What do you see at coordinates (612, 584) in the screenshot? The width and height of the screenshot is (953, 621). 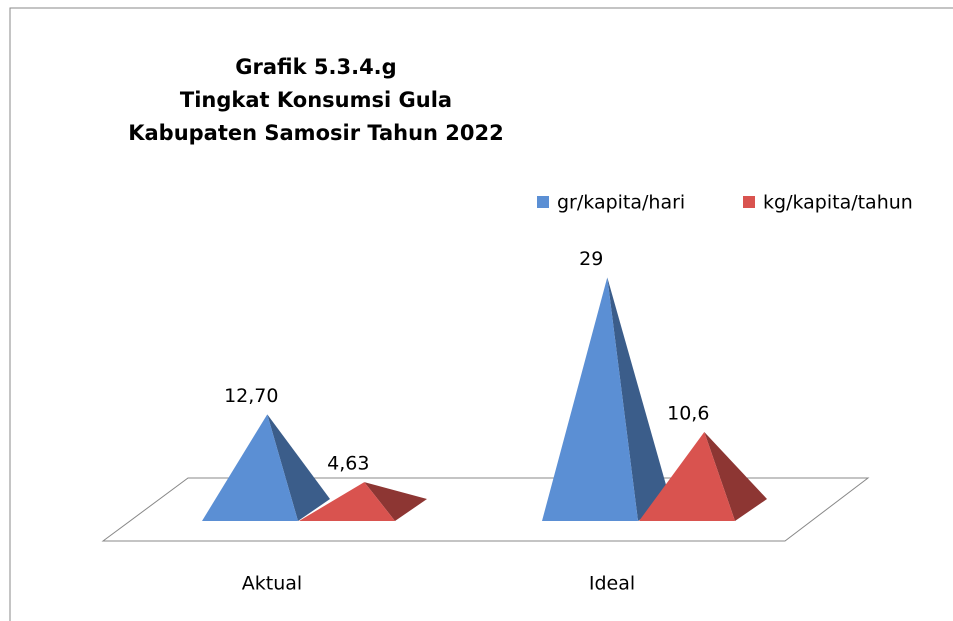 I see `x-tick-label: Ideal` at bounding box center [612, 584].